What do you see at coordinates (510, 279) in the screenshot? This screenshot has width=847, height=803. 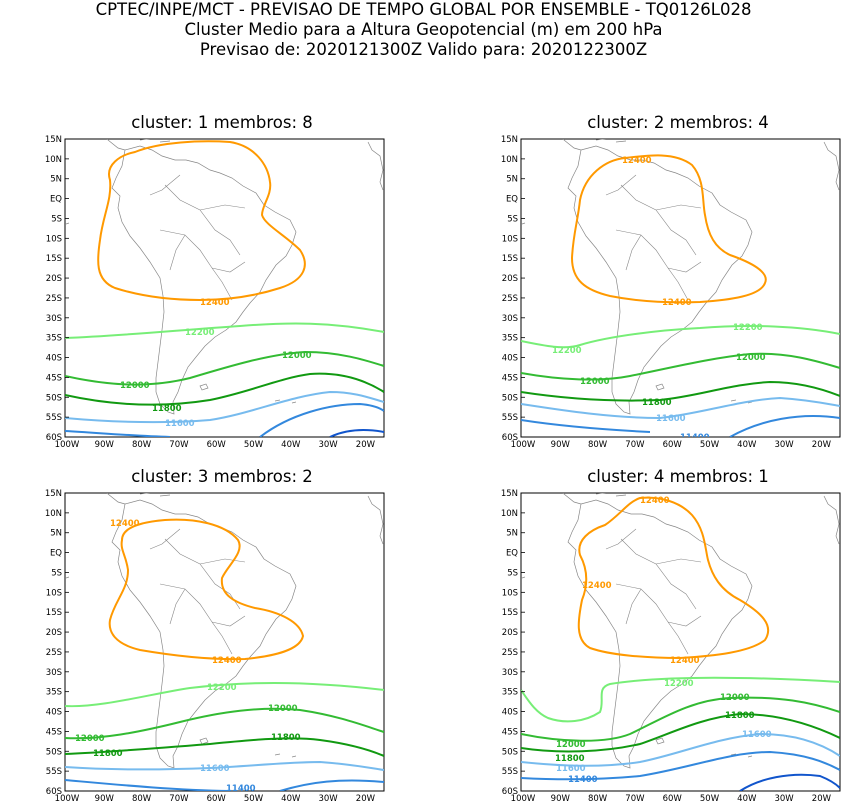 I see `panel-2-lat-tick: 20S` at bounding box center [510, 279].